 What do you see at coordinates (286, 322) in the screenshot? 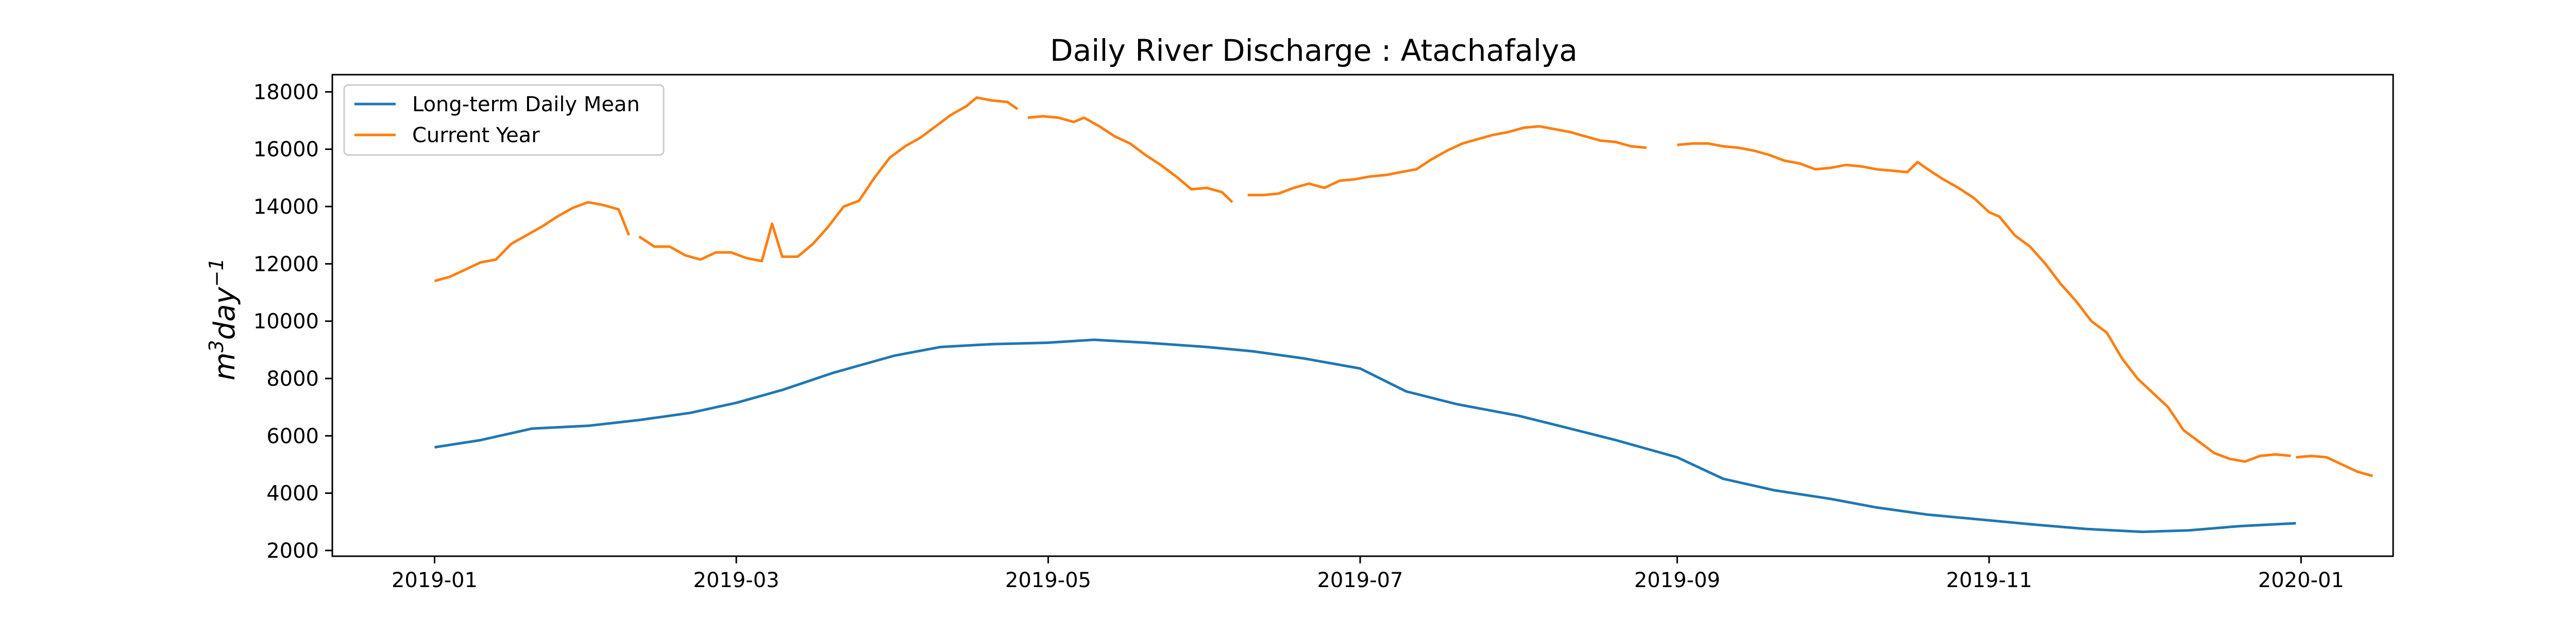
I see `y-tick-label-10000: 10000` at bounding box center [286, 322].